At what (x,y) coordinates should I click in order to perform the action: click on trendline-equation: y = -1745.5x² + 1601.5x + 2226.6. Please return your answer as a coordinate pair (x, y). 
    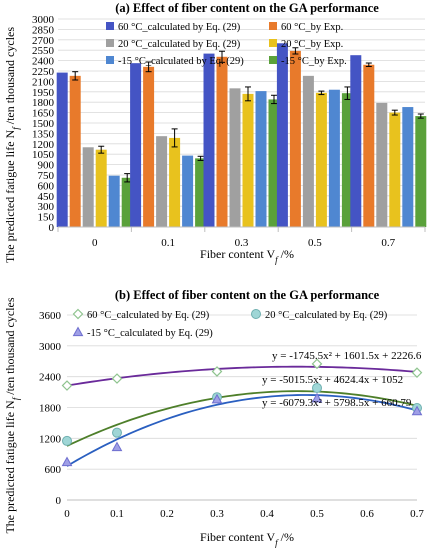
    Looking at the image, I should click on (347, 356).